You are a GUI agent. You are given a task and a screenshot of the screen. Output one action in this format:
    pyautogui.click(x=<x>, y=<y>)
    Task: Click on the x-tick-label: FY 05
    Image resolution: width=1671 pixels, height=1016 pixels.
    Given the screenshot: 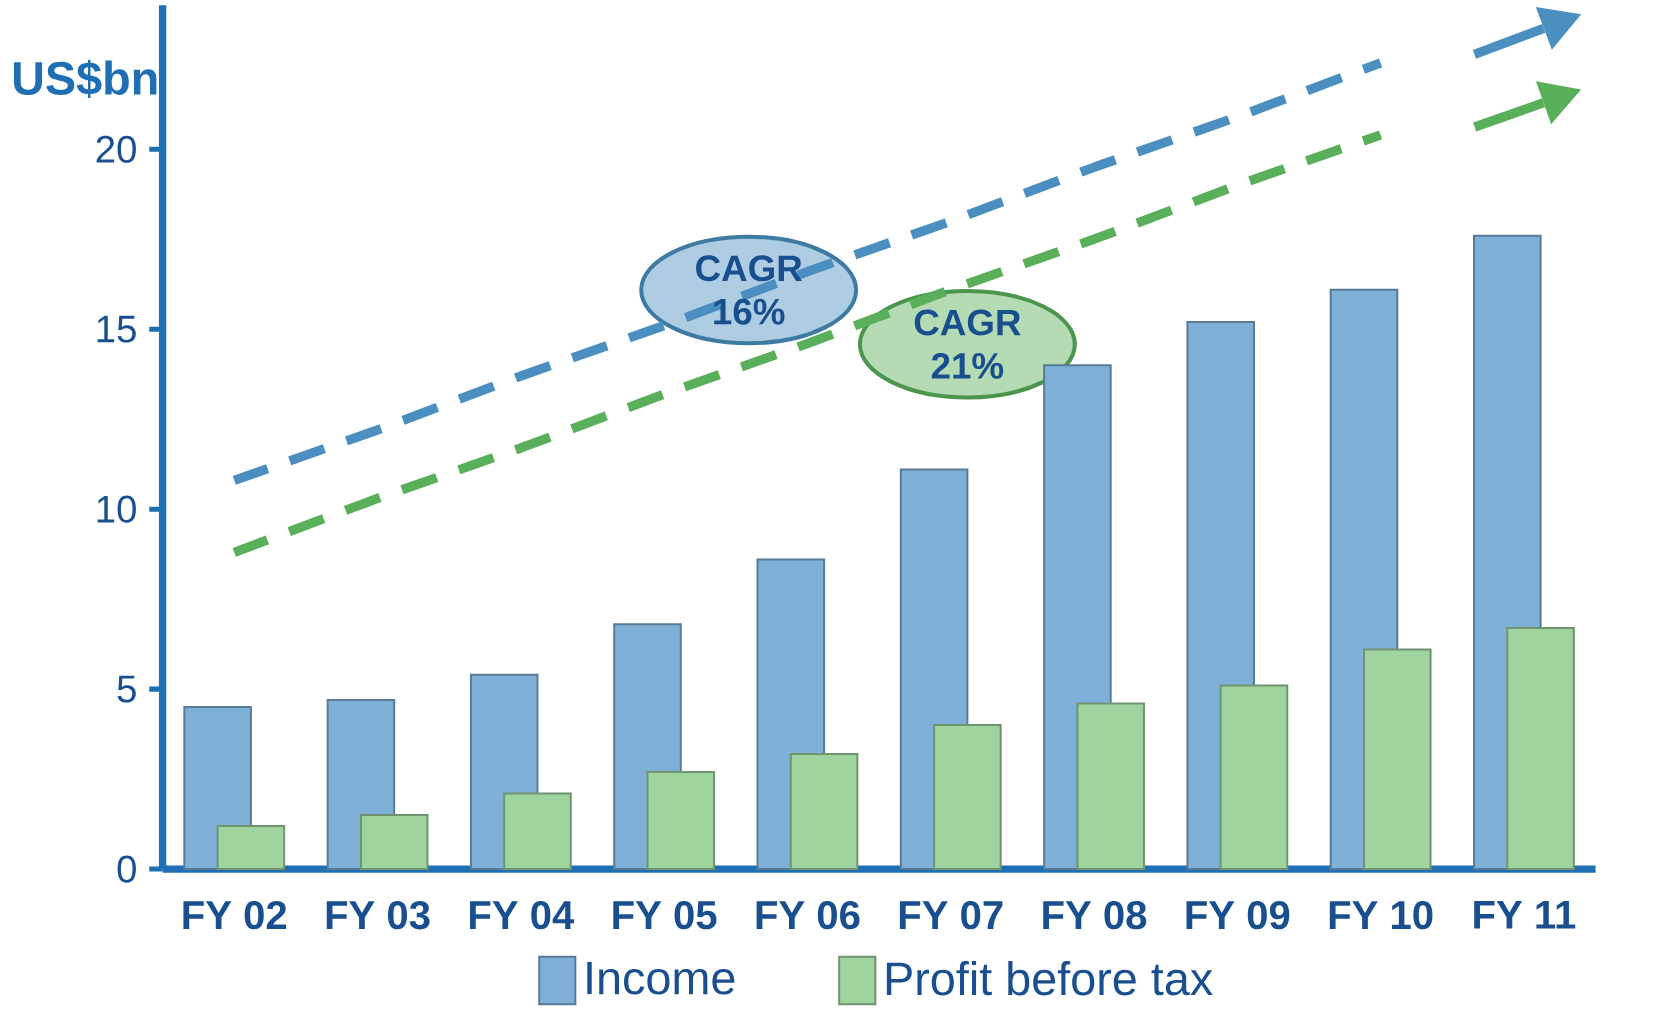 What is the action you would take?
    pyautogui.click(x=665, y=915)
    